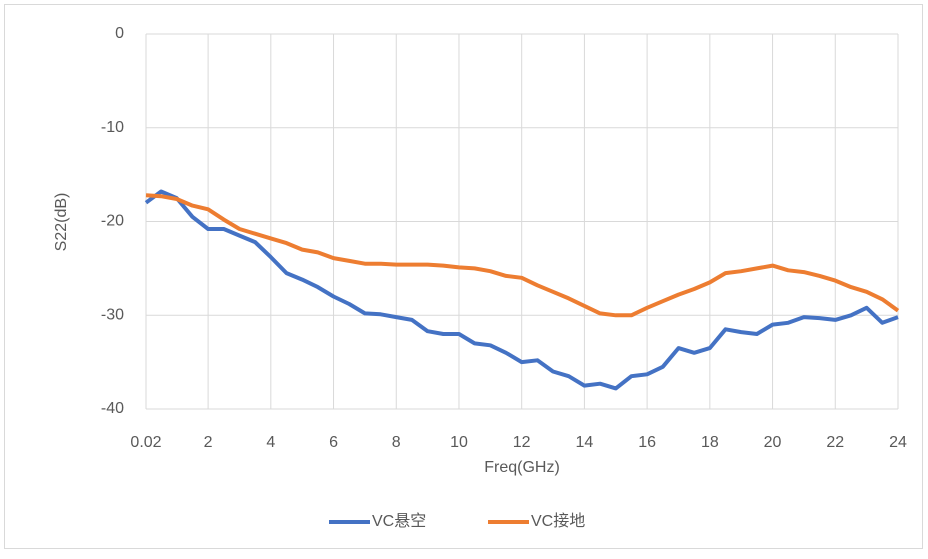 Image resolution: width=928 pixels, height=559 pixels. What do you see at coordinates (112, 127) in the screenshot?
I see `y-tick-label: -10` at bounding box center [112, 127].